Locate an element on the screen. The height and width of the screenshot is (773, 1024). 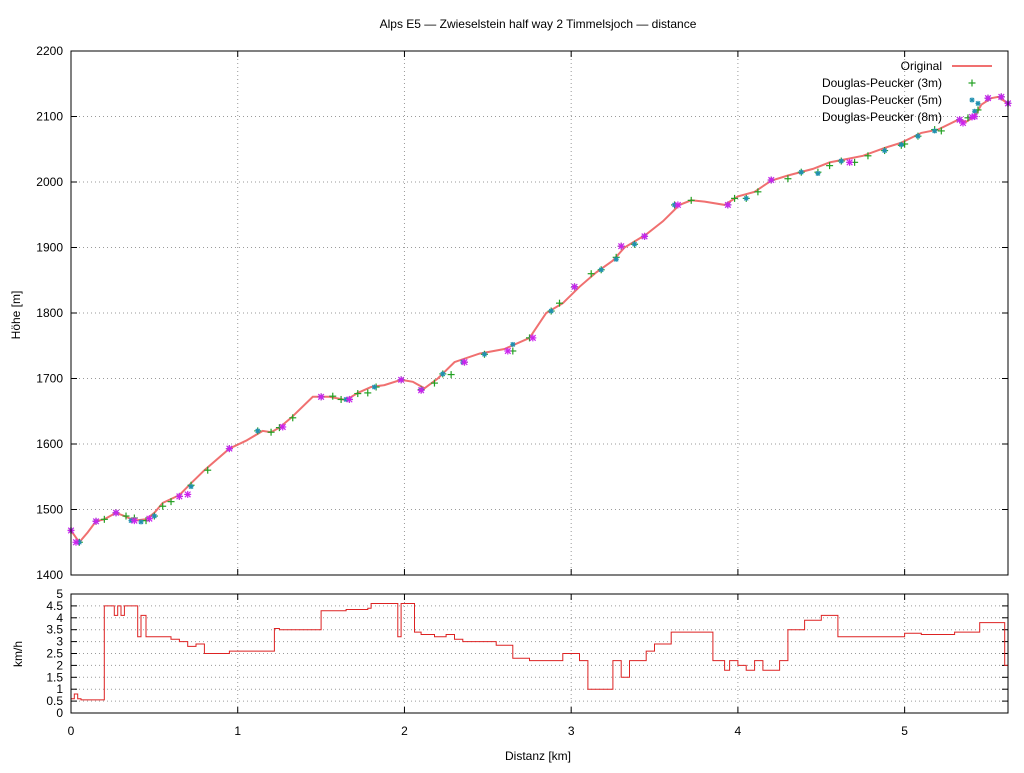
distance-x-axis-label: Distanz [km] is located at coordinates (538, 756).